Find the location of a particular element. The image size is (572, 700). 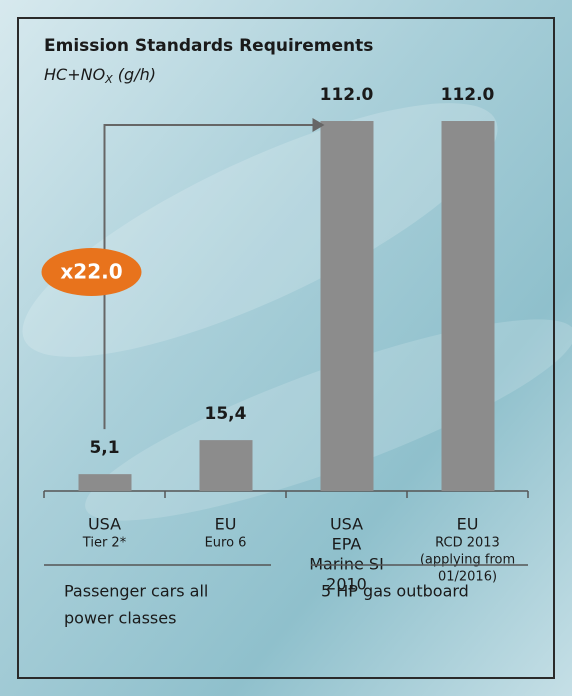

subtitle-part: HC+NO is located at coordinates (74, 74).